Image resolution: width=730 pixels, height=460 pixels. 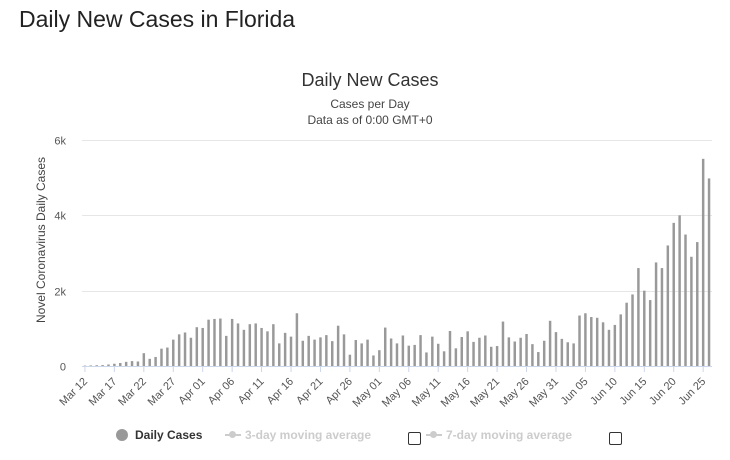 What do you see at coordinates (298, 435) in the screenshot?
I see `legend-item-3-day-average: 3-day moving average` at bounding box center [298, 435].